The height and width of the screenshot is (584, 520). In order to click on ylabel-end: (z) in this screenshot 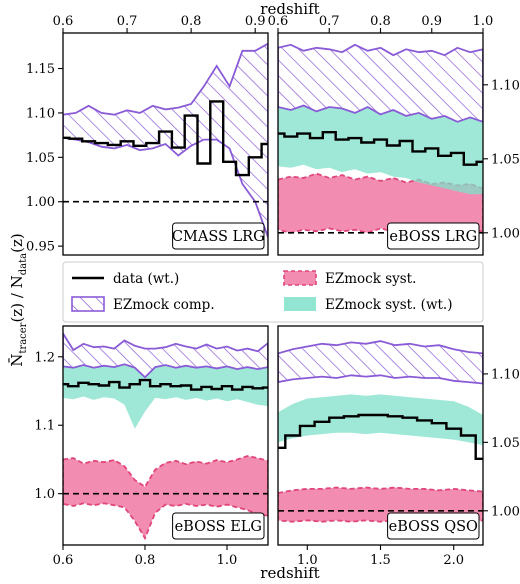, I will do `click(17, 243)`.